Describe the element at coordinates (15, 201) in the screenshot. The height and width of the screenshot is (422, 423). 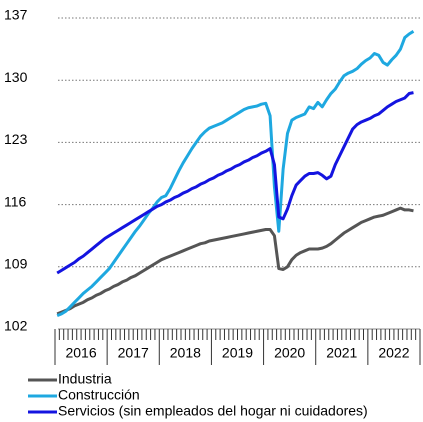
I see `y-tick-label: 116` at that location.